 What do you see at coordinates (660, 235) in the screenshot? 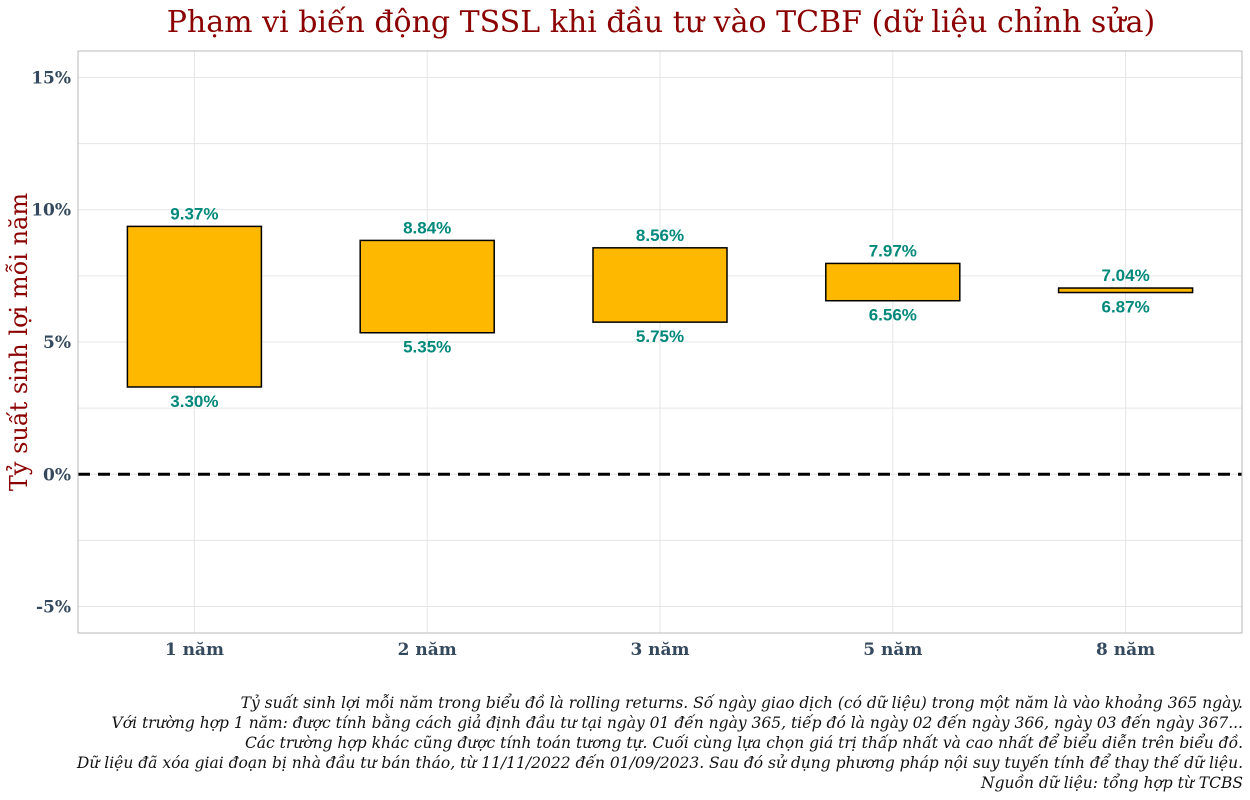
I see `max-value-label: 8.56%` at bounding box center [660, 235].